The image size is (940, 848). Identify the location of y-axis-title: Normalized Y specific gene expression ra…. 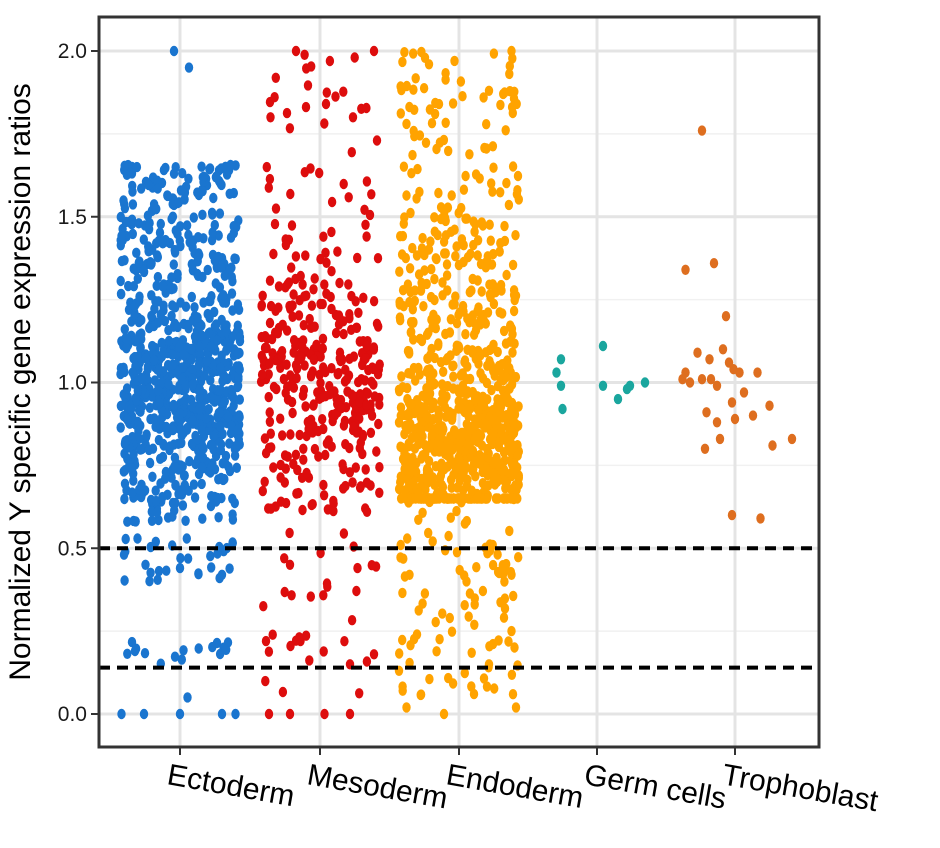
(20, 382).